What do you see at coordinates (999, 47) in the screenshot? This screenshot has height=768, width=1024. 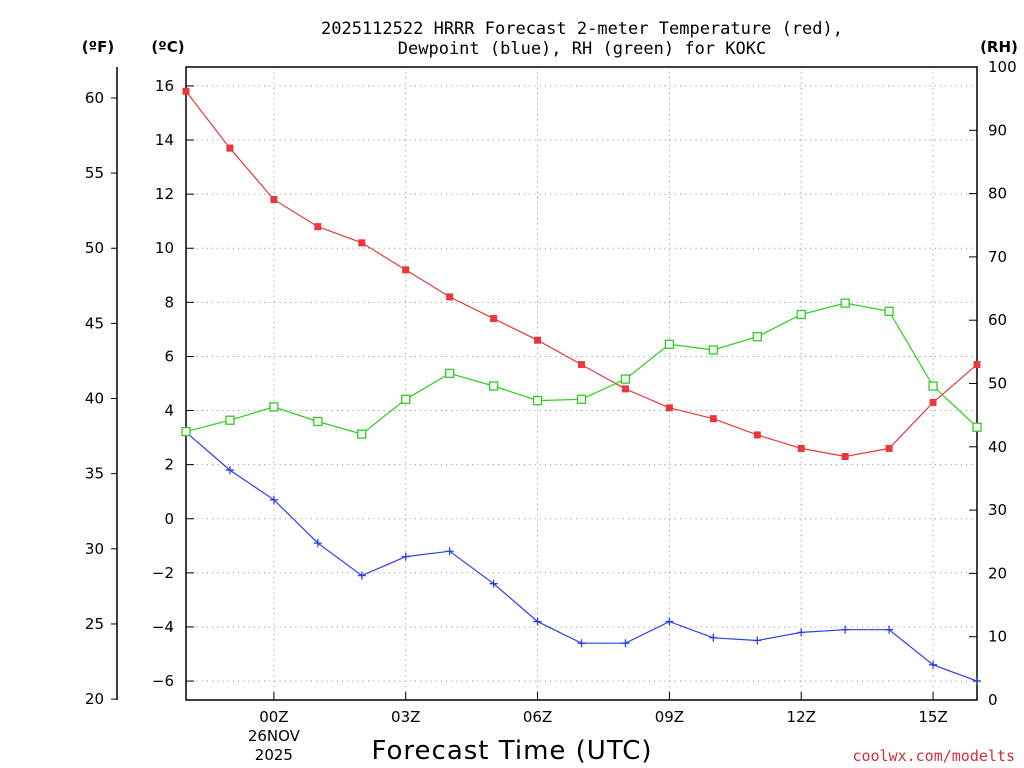 I see `rh-unit-label: (RH)` at bounding box center [999, 47].